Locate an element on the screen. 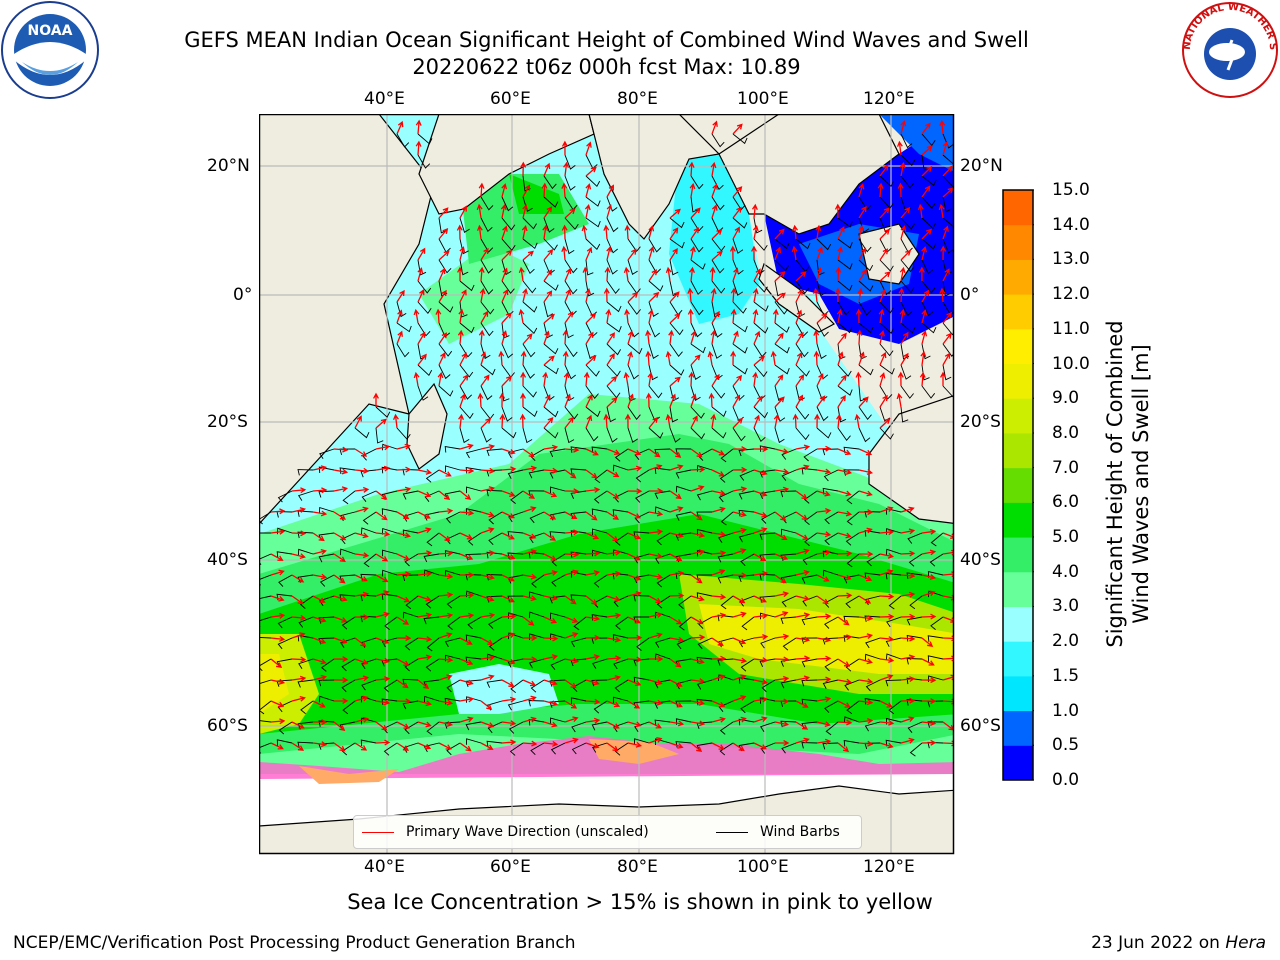 The image size is (1280, 960). lat-tick-right: 40°S is located at coordinates (980, 560).